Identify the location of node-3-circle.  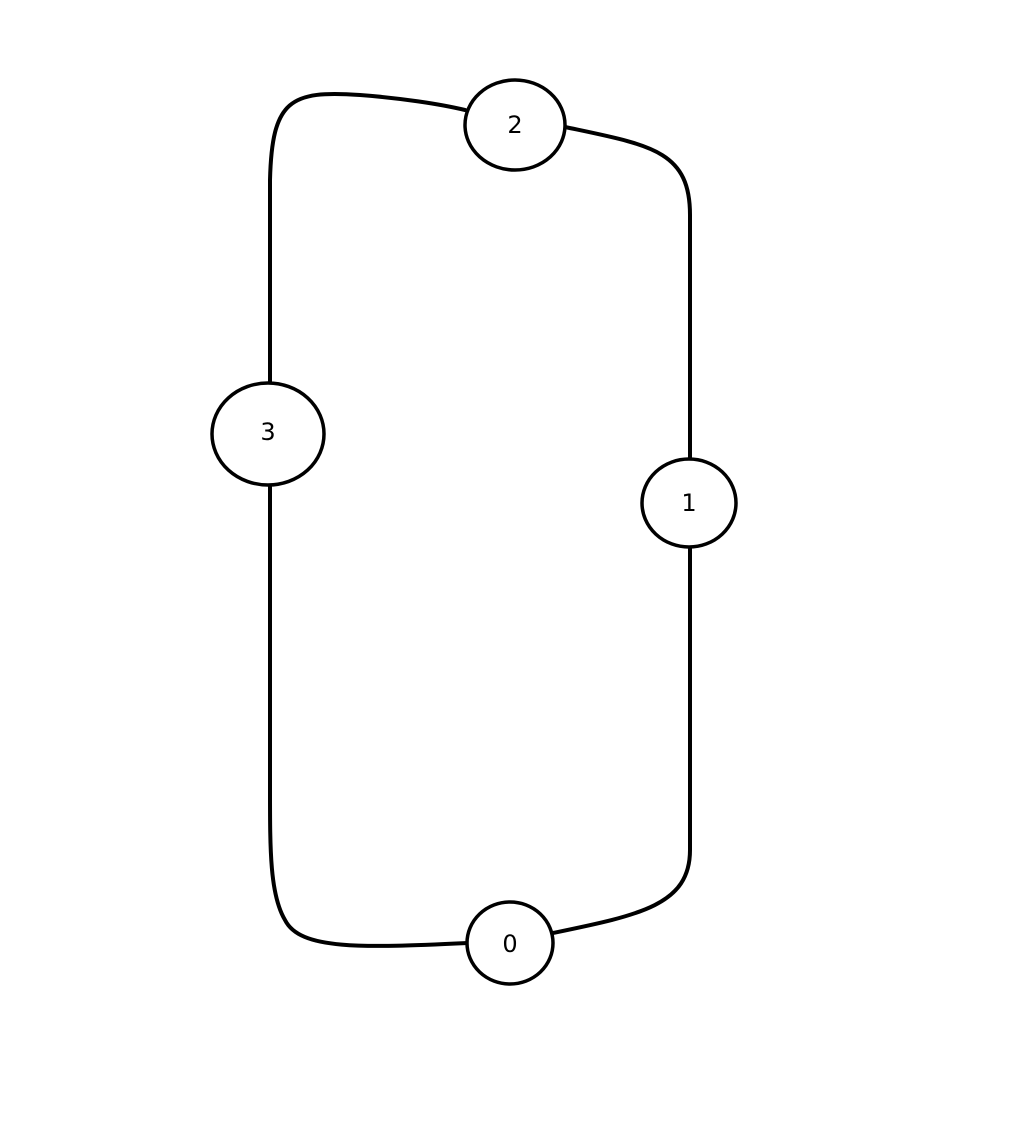
(268, 434).